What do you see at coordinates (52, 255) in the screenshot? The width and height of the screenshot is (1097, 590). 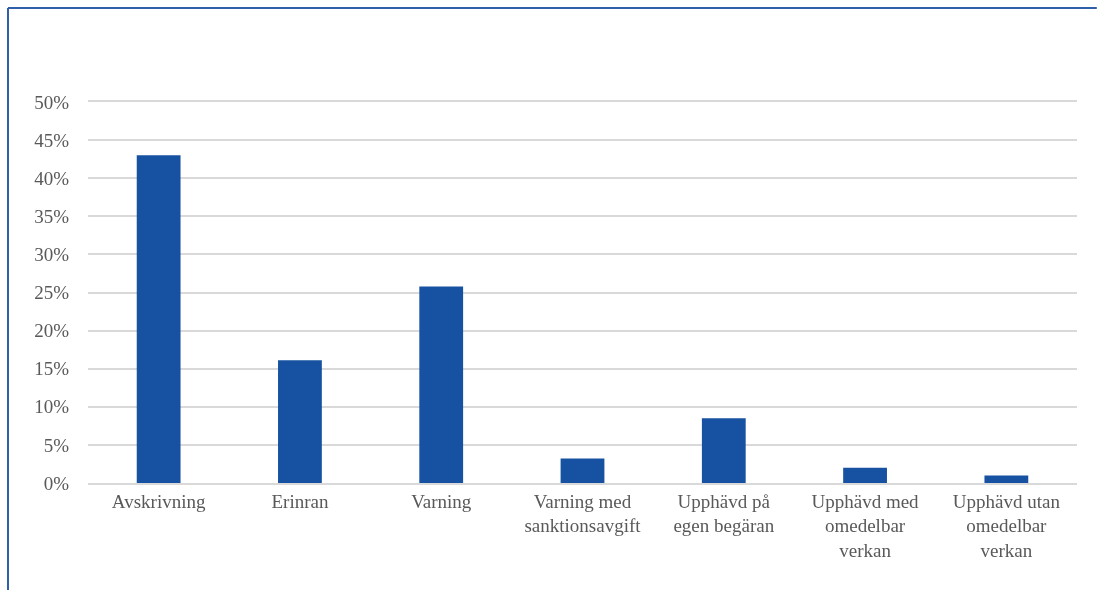 I see `y-tick-label: 30%` at bounding box center [52, 255].